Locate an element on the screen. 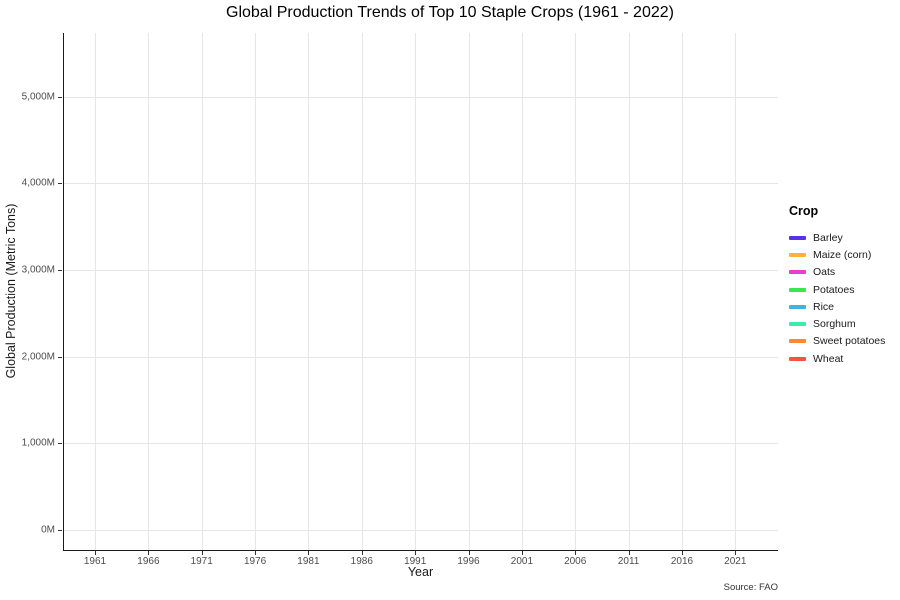  legend-item-maize-corn-: Maize (corn) is located at coordinates (837, 254).